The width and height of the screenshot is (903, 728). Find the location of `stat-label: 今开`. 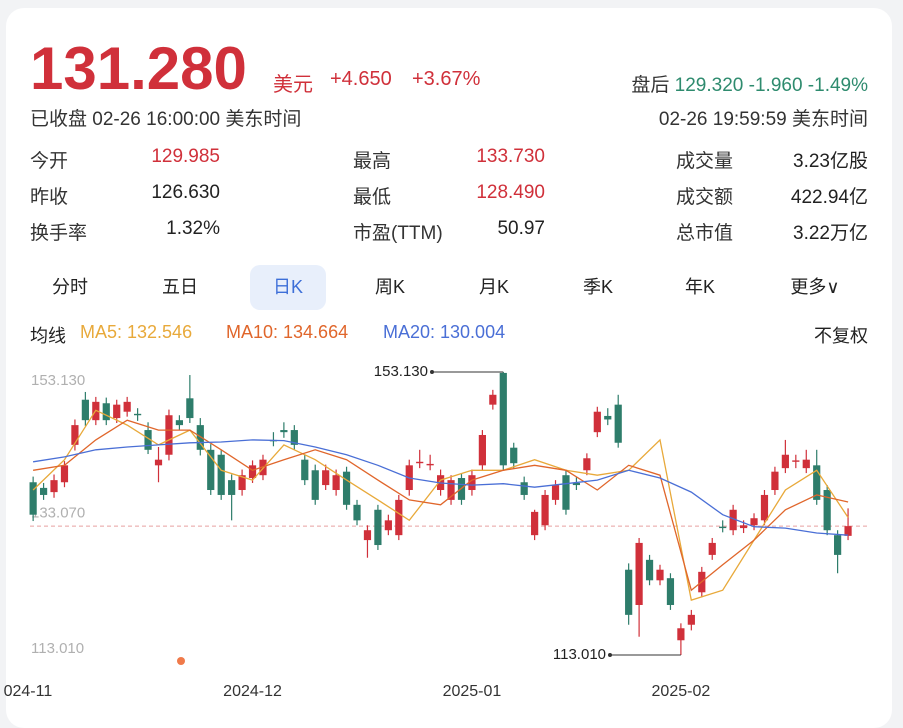

stat-label: 今开 is located at coordinates (49, 161).